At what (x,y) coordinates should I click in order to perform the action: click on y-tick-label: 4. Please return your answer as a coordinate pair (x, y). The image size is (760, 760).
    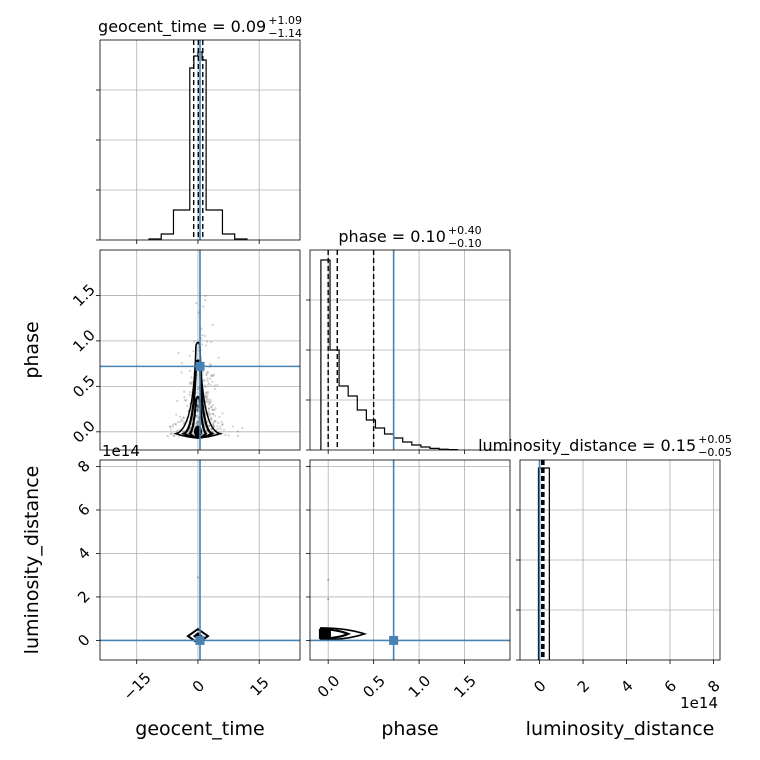
    Looking at the image, I should click on (83, 553).